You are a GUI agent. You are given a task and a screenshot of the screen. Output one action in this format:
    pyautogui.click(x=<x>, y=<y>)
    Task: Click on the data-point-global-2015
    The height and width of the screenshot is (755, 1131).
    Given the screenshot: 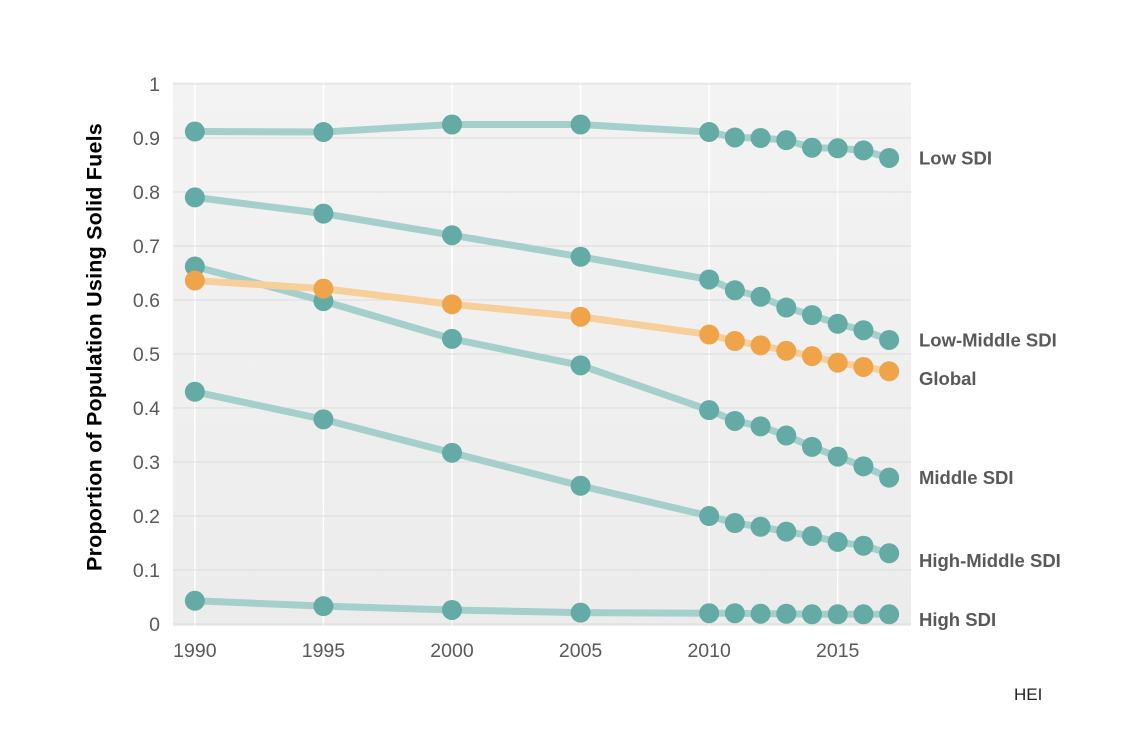 What is the action you would take?
    pyautogui.click(x=837, y=362)
    